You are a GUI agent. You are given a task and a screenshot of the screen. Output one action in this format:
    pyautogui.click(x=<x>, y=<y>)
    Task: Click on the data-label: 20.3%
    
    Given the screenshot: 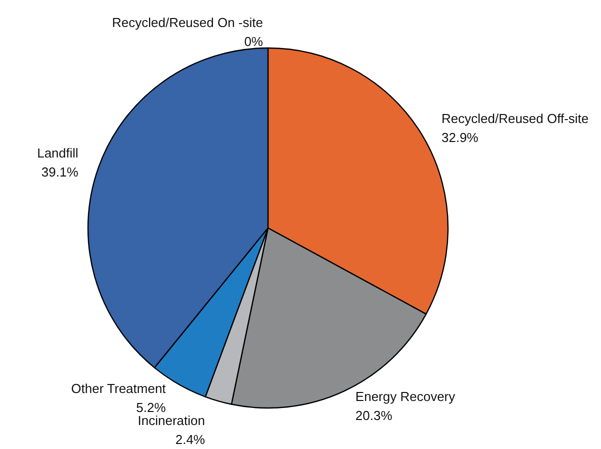 What is the action you would take?
    pyautogui.click(x=374, y=415)
    